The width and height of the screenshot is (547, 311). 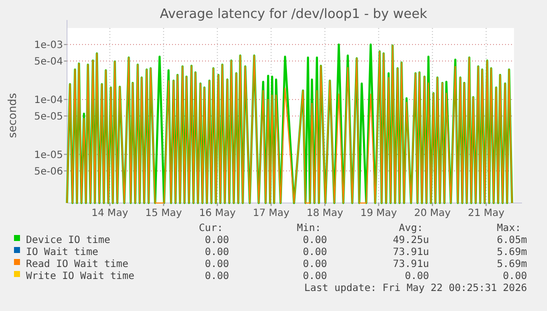 What do you see at coordinates (110, 213) in the screenshot?
I see `x-tick-label: 14 May` at bounding box center [110, 213].